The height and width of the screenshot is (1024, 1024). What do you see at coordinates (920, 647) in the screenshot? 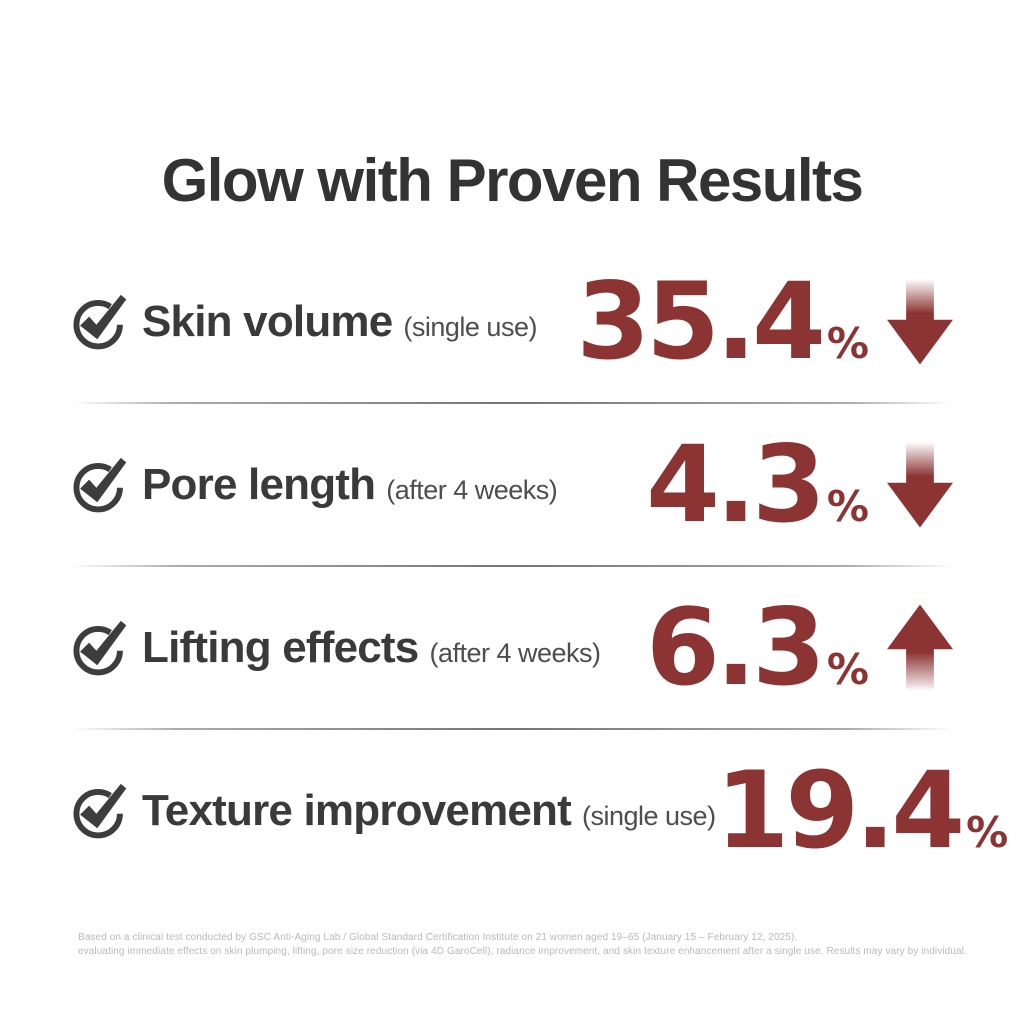
I see `arrow-up-icon` at bounding box center [920, 647].